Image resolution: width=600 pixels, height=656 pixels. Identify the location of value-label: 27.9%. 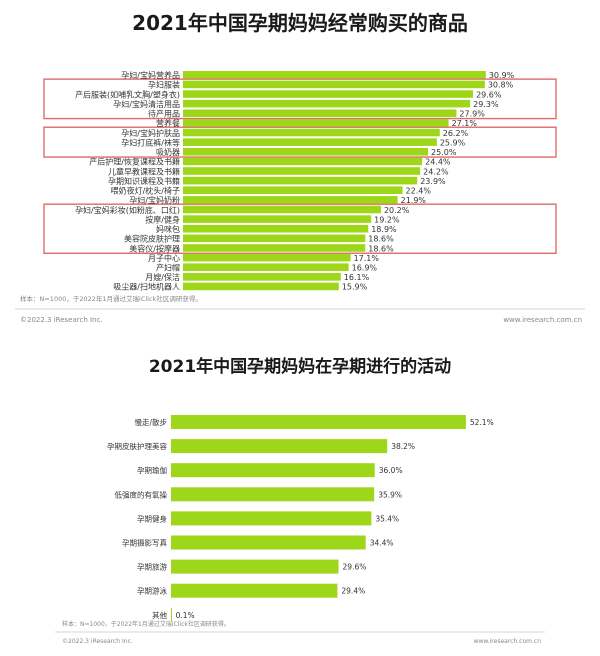
(472, 114).